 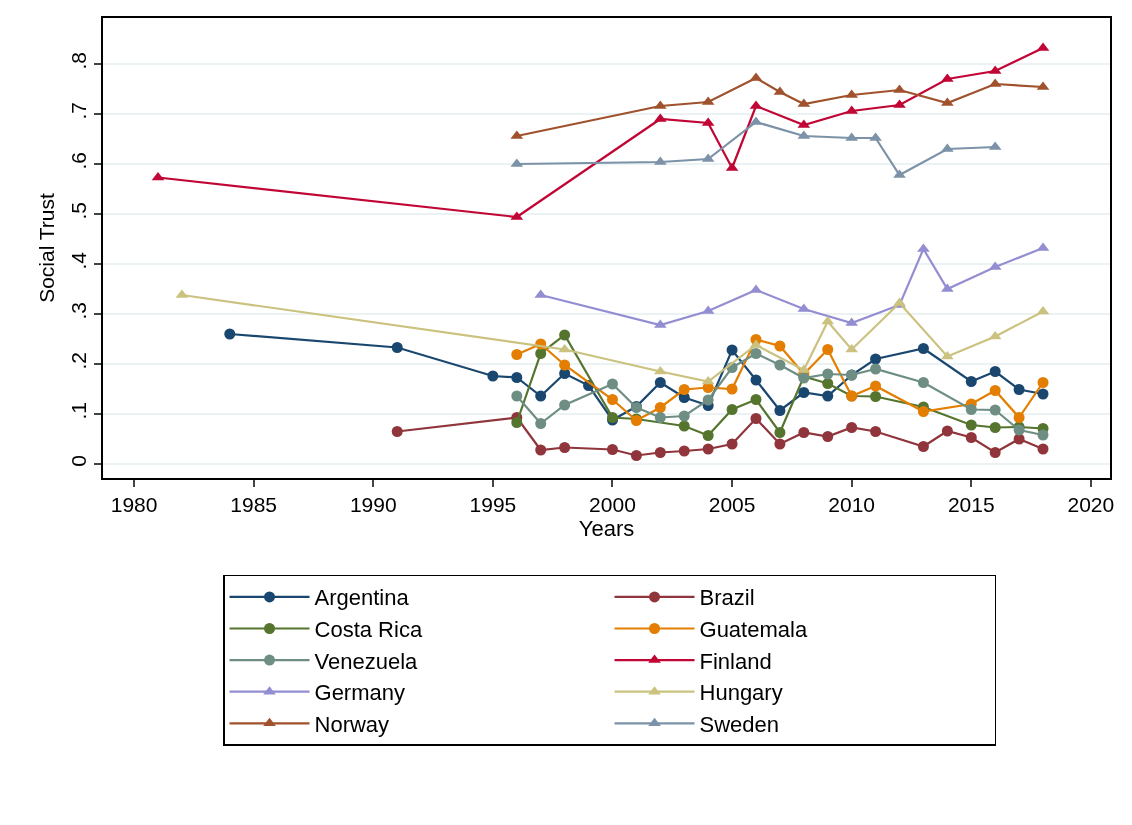 What do you see at coordinates (78, 260) in the screenshot?
I see `y-tick-label: .4` at bounding box center [78, 260].